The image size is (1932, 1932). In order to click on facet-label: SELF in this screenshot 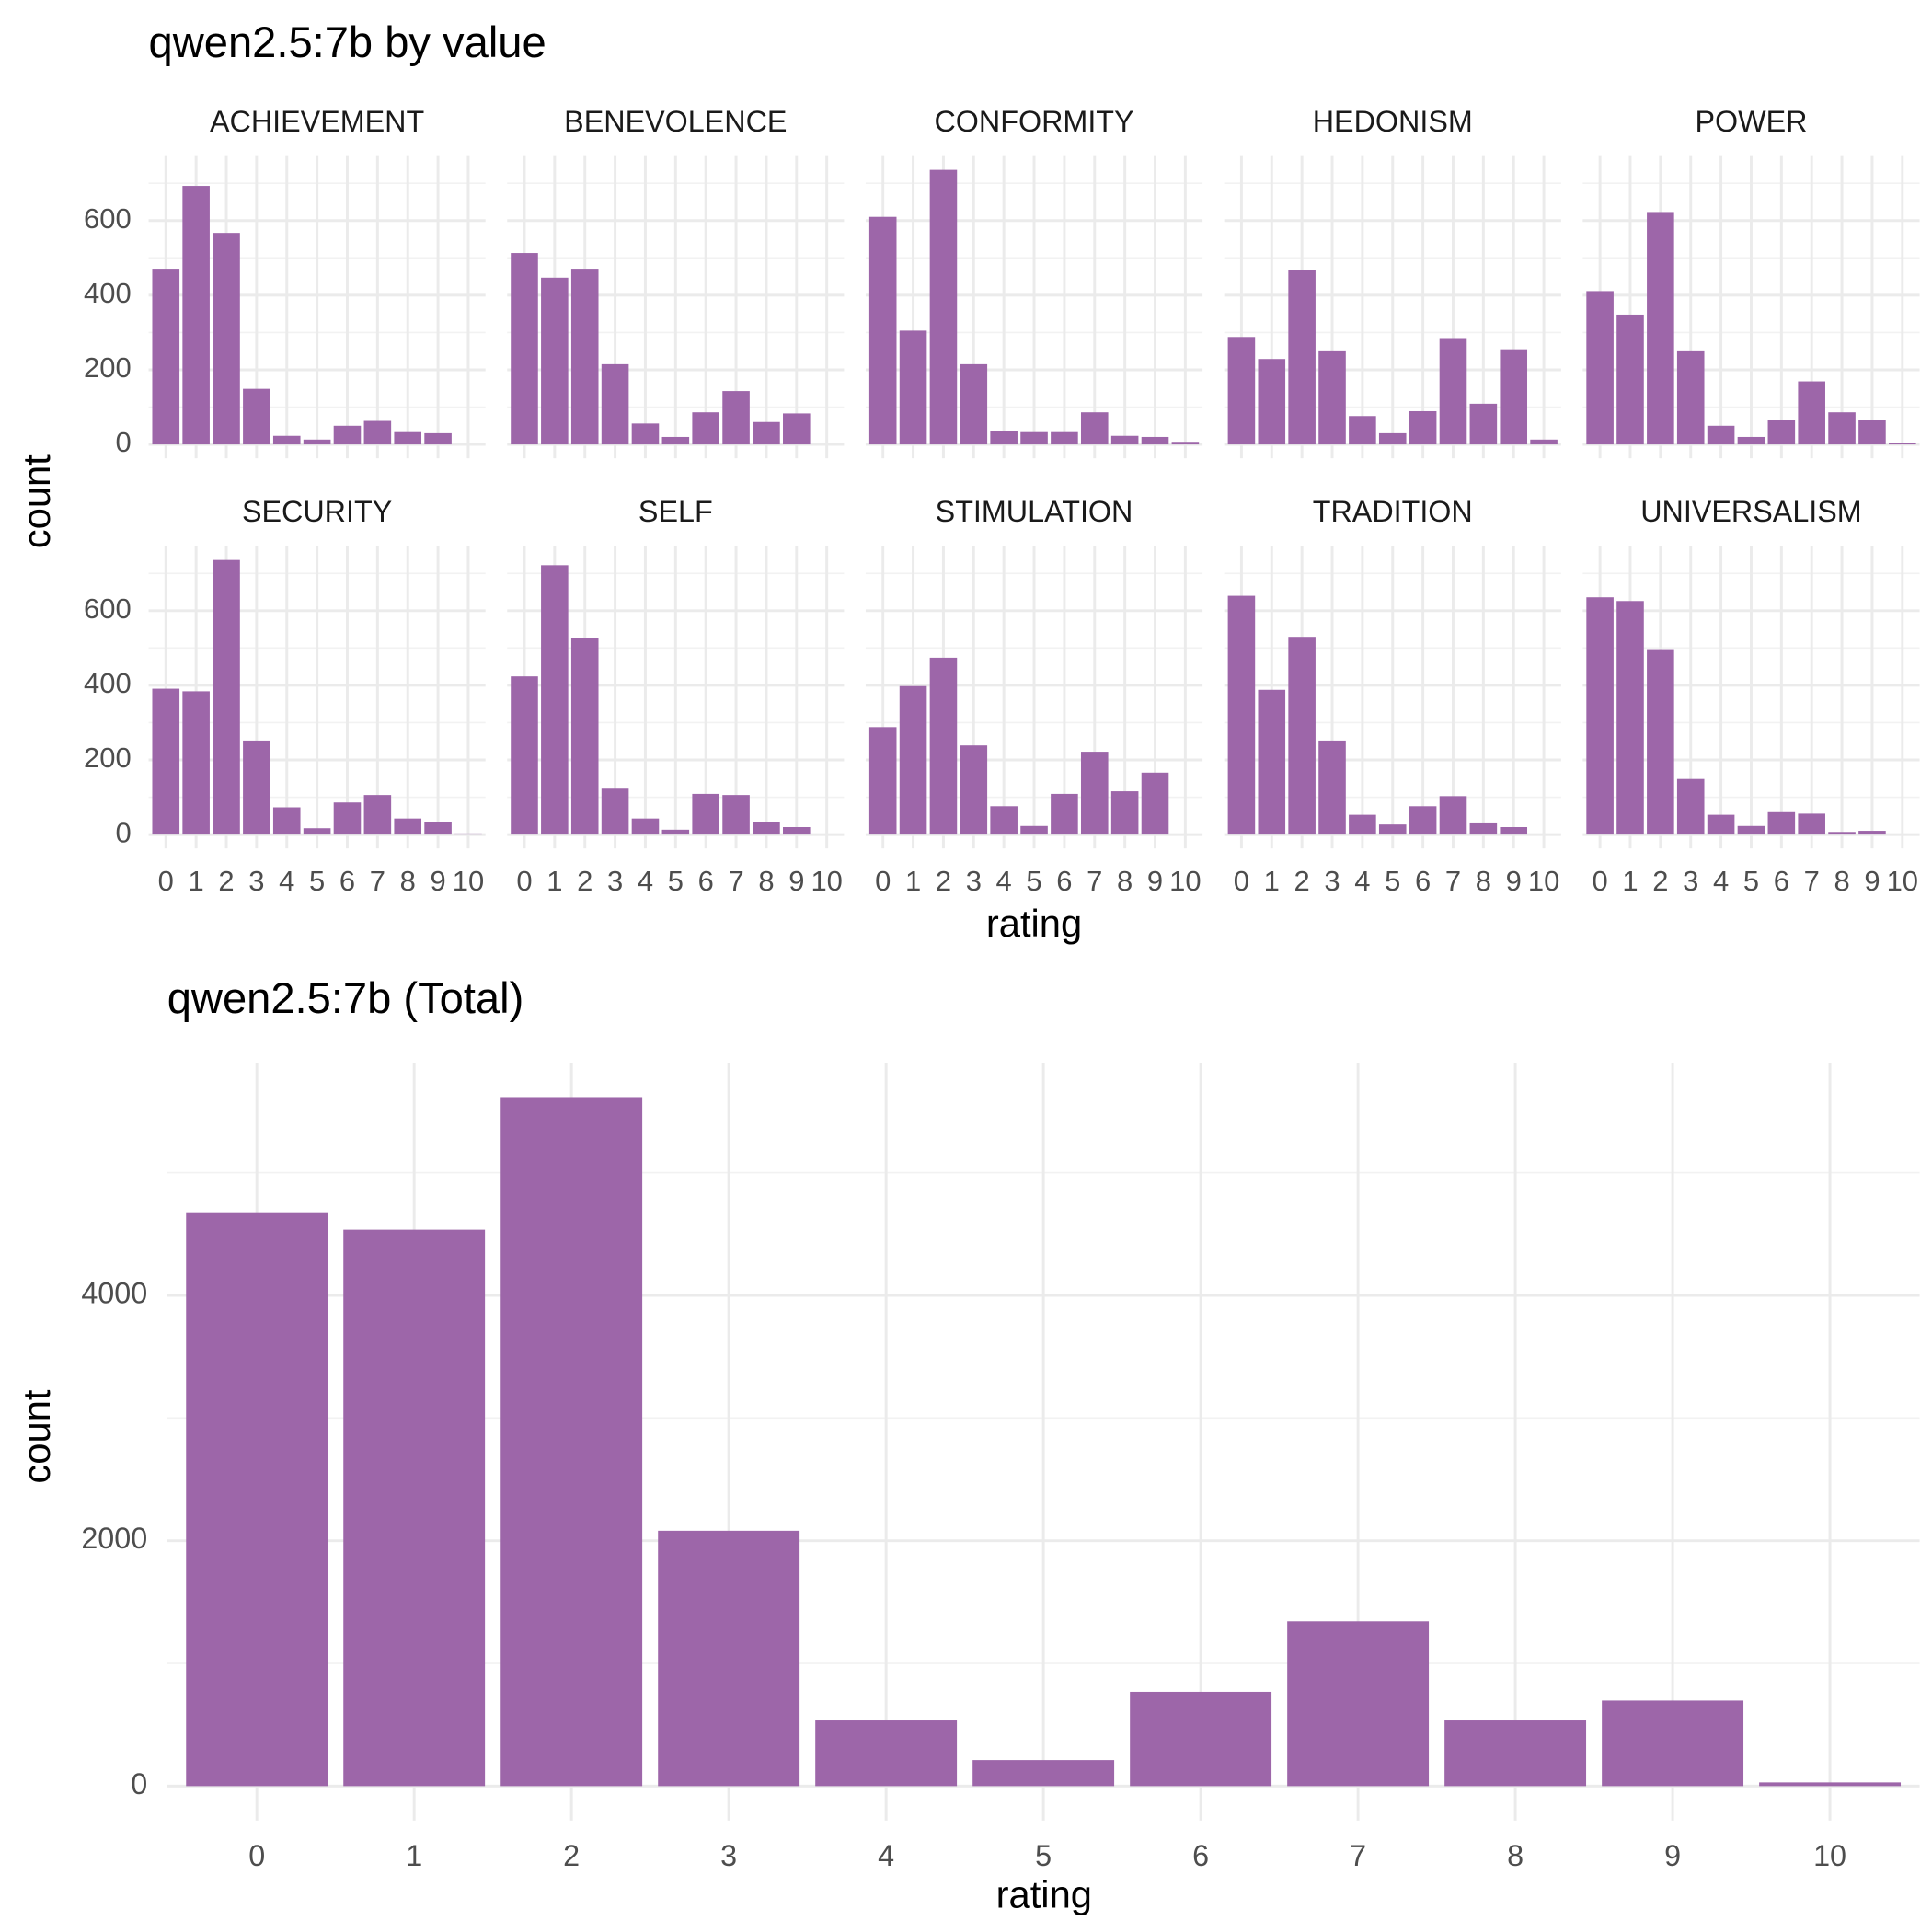, I will do `click(675, 511)`.